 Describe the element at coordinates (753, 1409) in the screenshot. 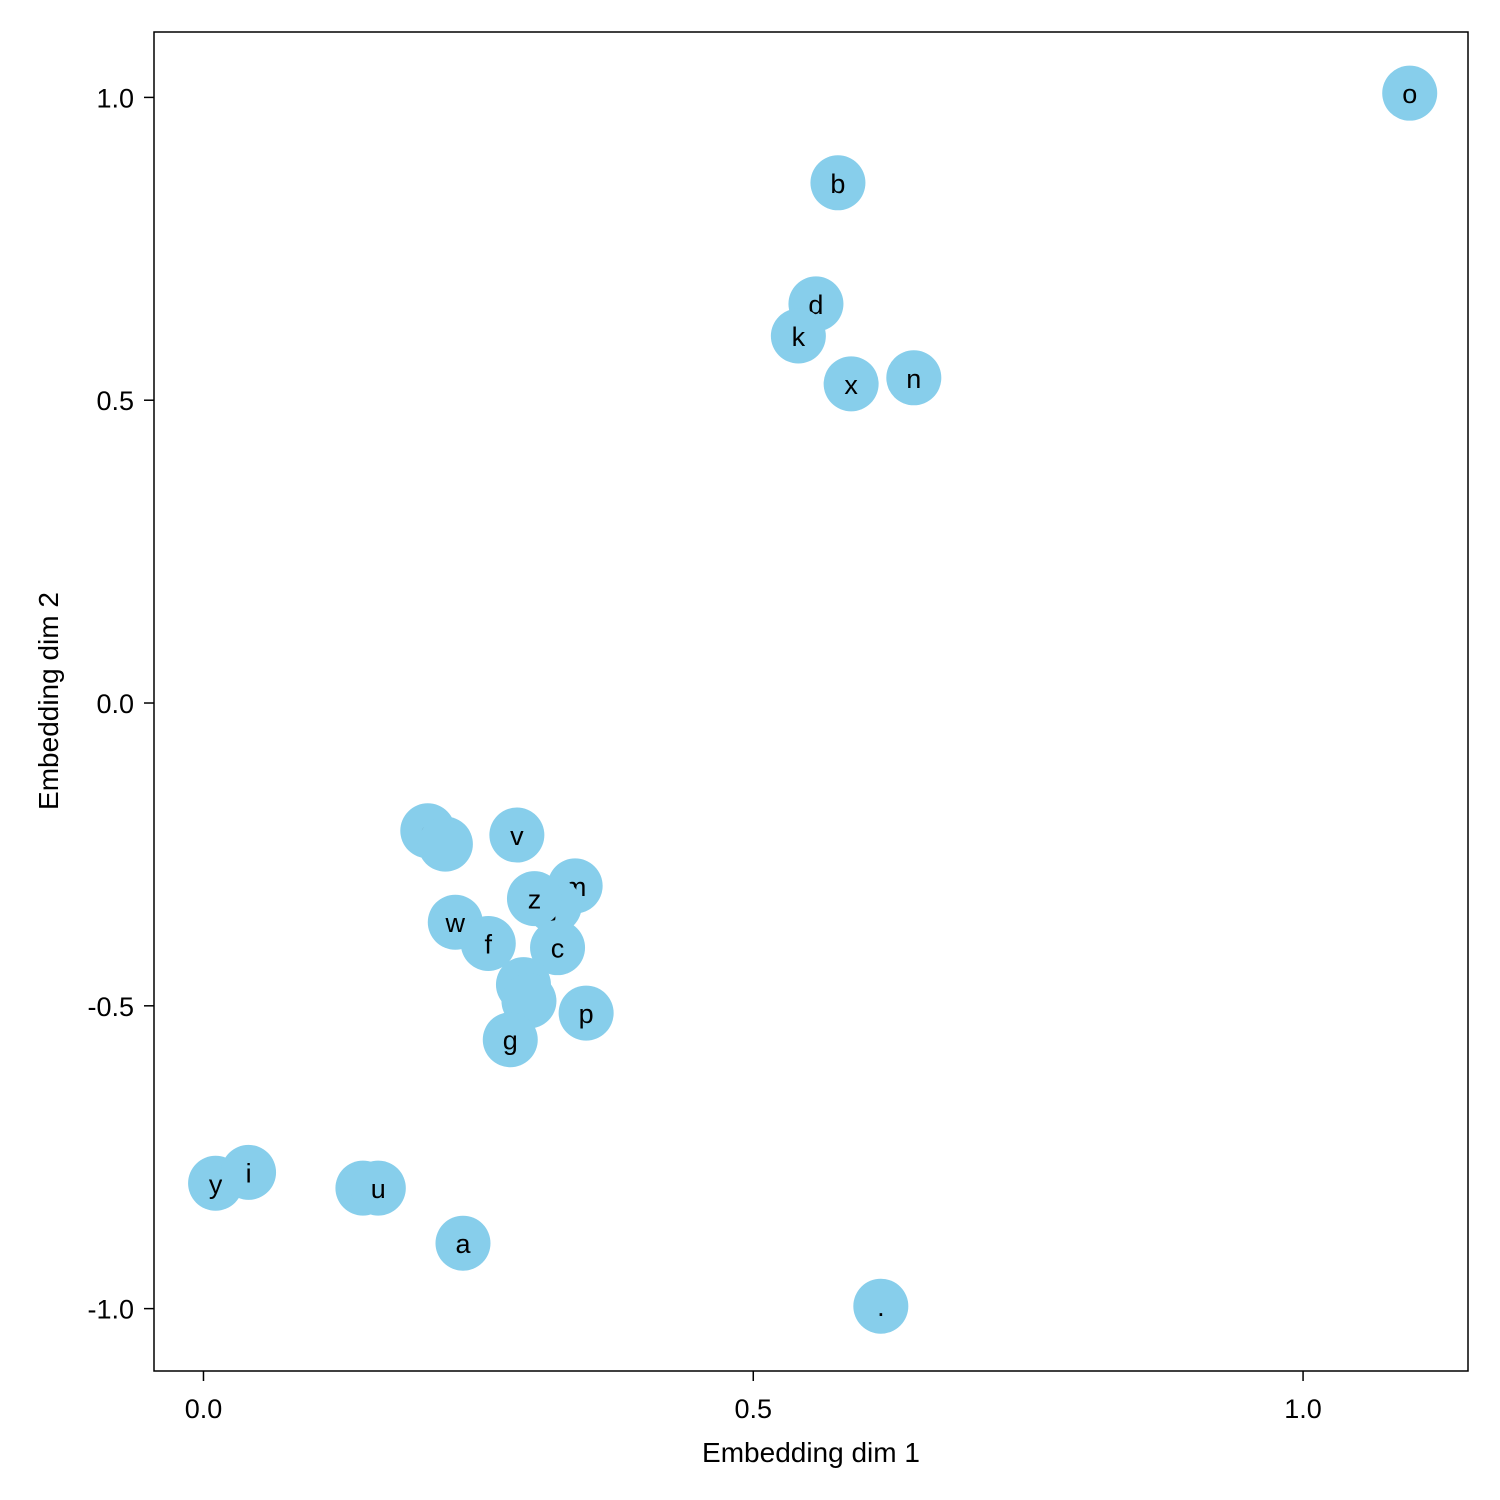

I see `x-tick-label: 0.5` at that location.